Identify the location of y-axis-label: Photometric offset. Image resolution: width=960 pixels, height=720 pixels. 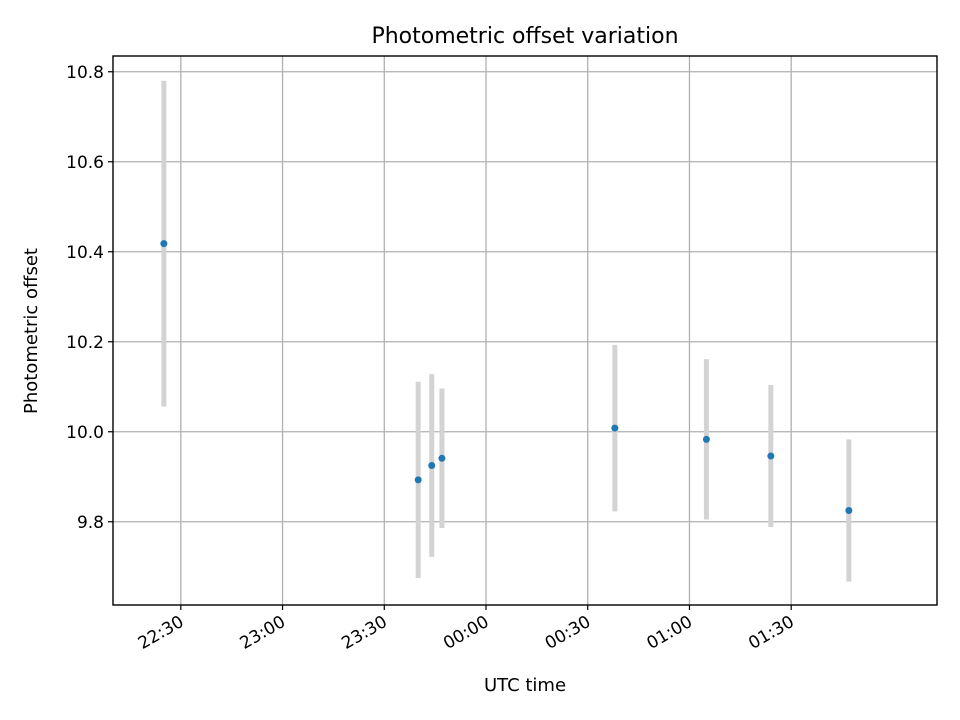
(31, 331).